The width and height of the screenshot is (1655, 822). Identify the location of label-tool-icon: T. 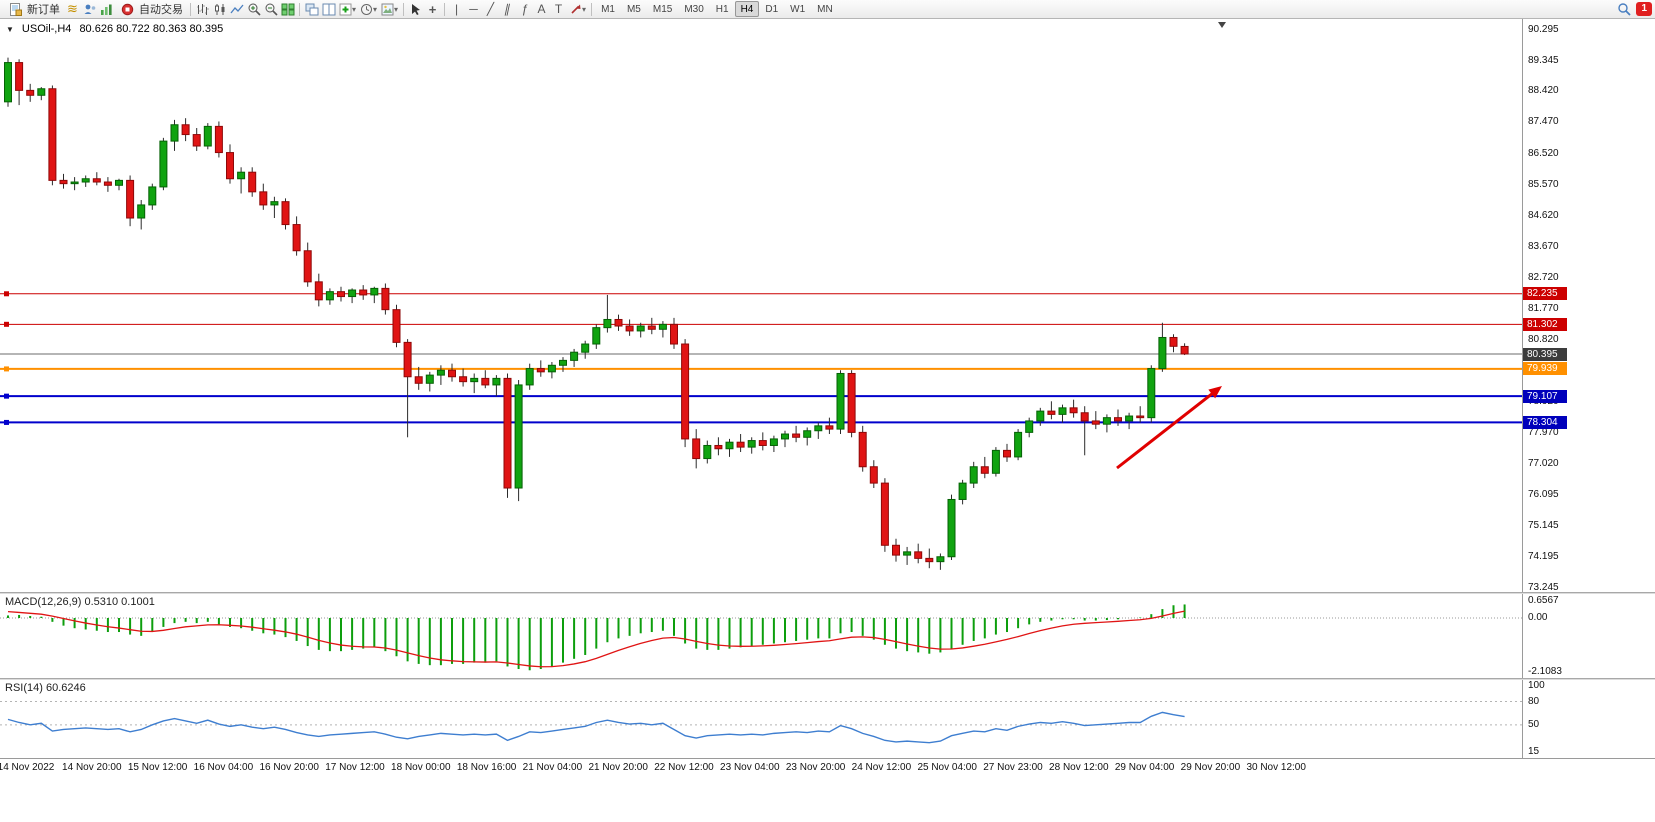
(558, 9).